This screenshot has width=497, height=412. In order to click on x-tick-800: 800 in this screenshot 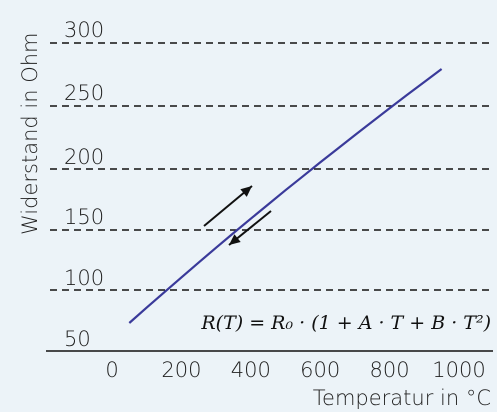, I will do `click(390, 370)`.